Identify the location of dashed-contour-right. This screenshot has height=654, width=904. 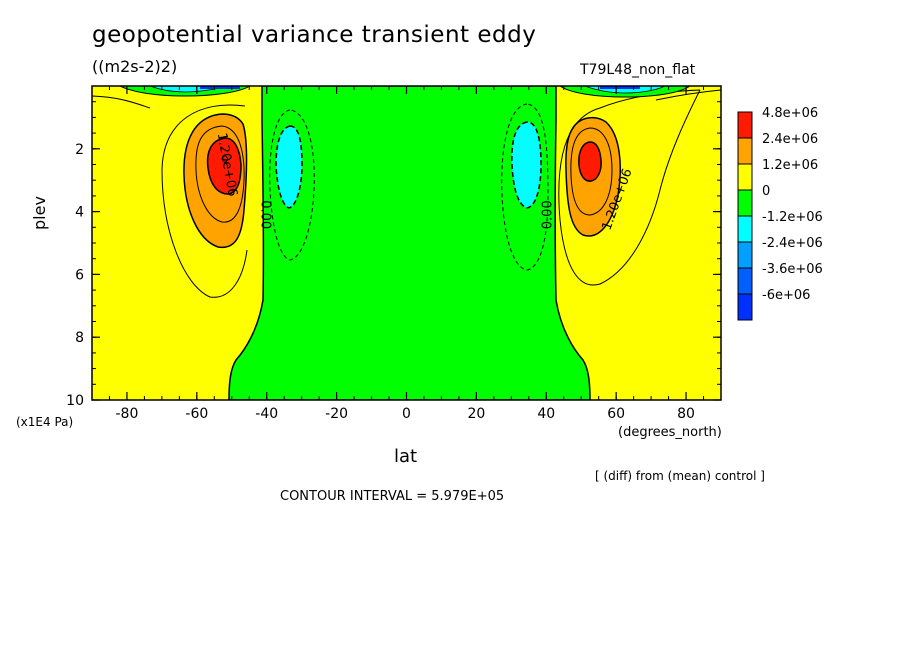
(525, 187).